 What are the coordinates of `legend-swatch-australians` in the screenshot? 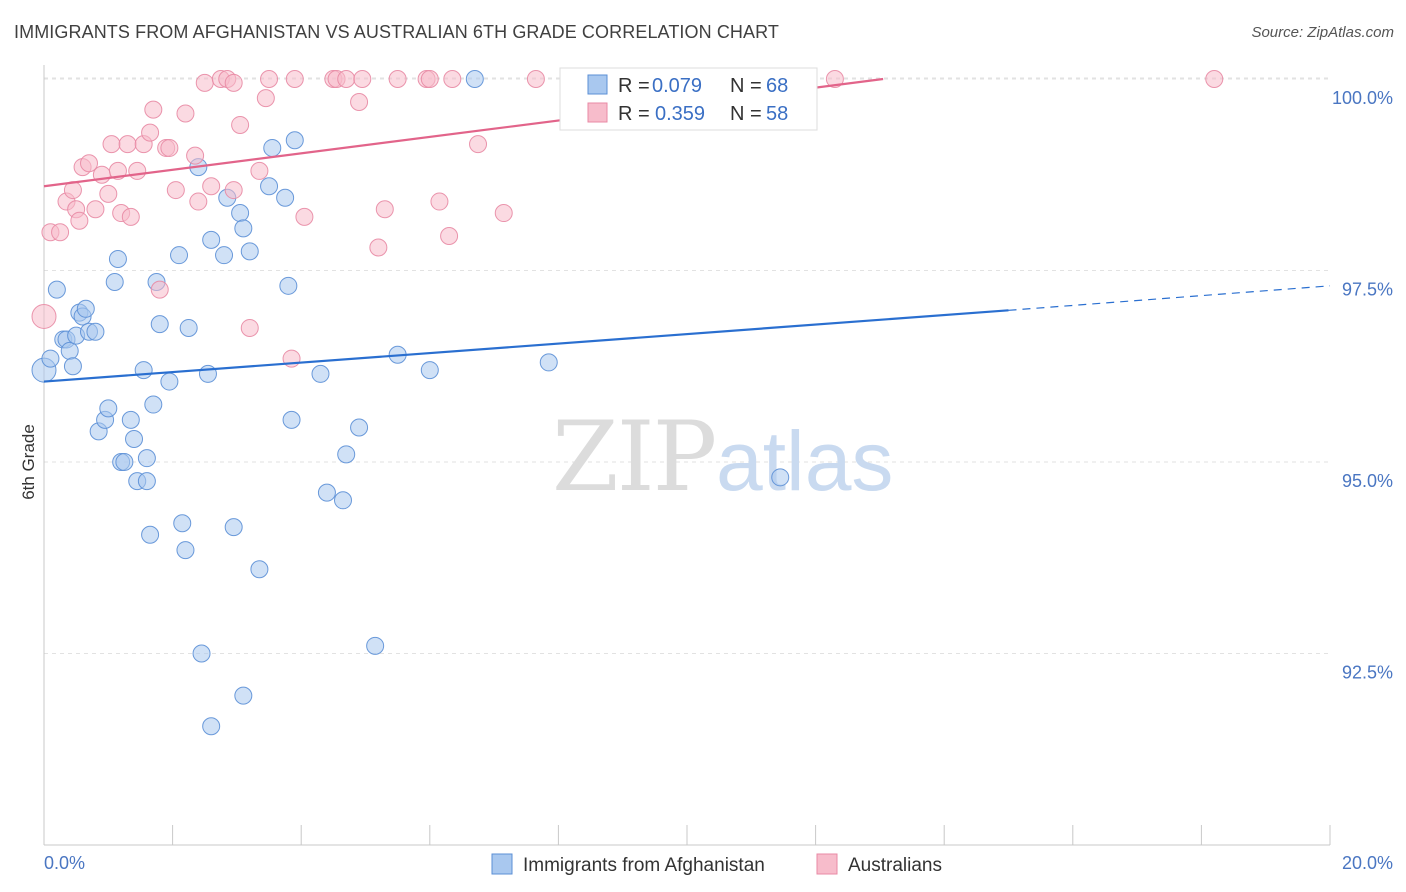 It's located at (597, 112).